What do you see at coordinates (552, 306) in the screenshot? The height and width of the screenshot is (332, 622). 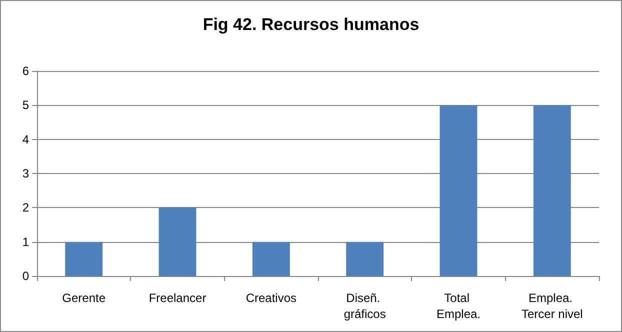 I see `x-tick-label: Emplea. Tercer nivel` at bounding box center [552, 306].